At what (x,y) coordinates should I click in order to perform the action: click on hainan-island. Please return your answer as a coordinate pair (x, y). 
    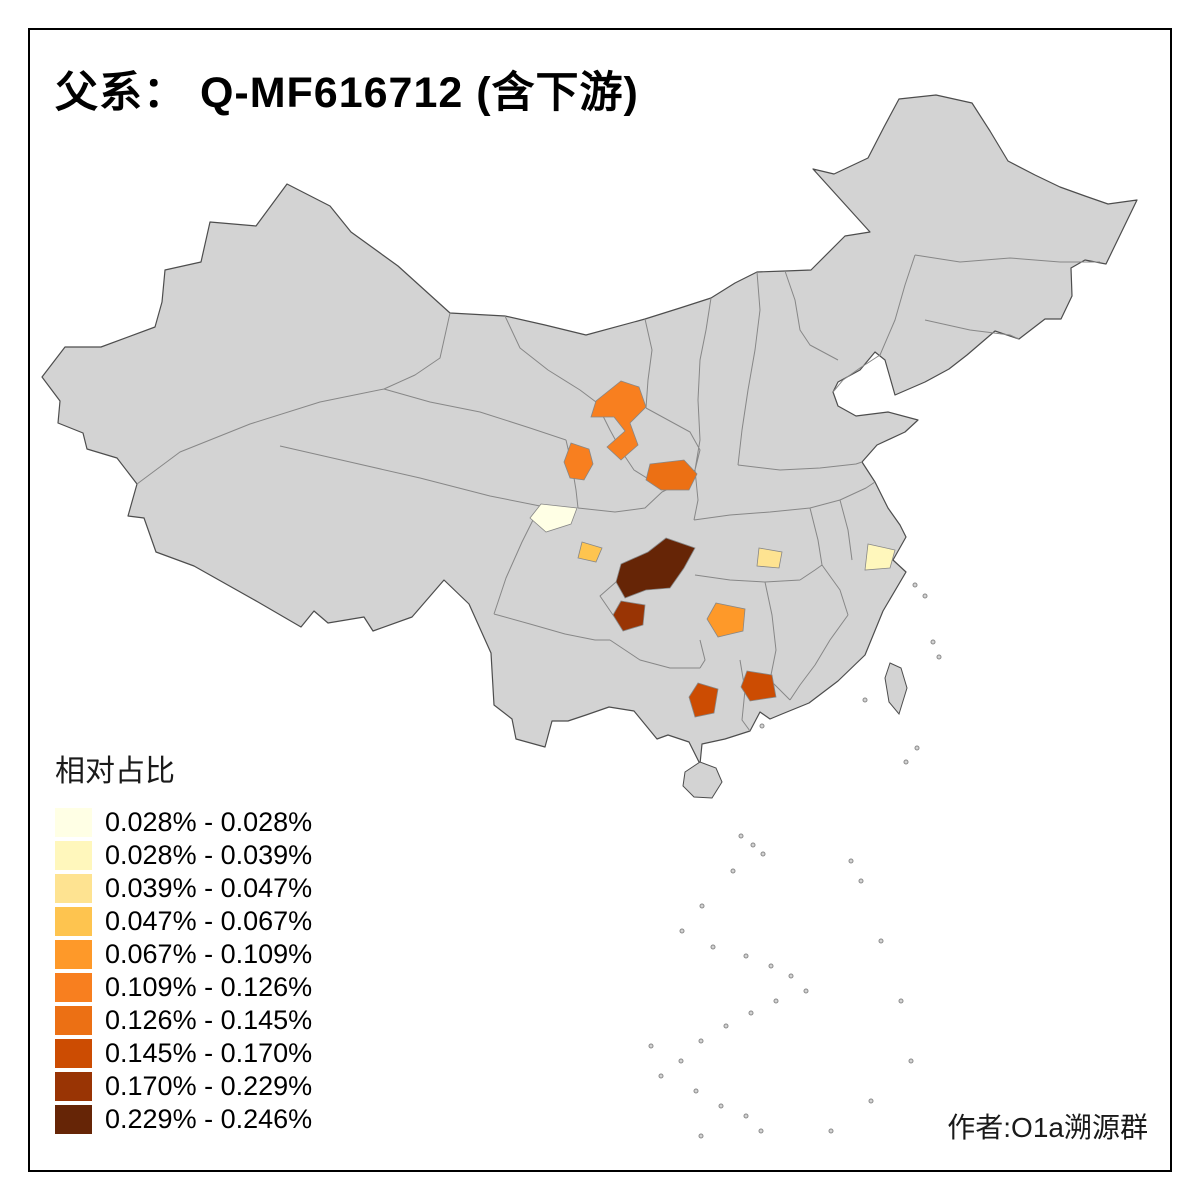
    Looking at the image, I should click on (702, 780).